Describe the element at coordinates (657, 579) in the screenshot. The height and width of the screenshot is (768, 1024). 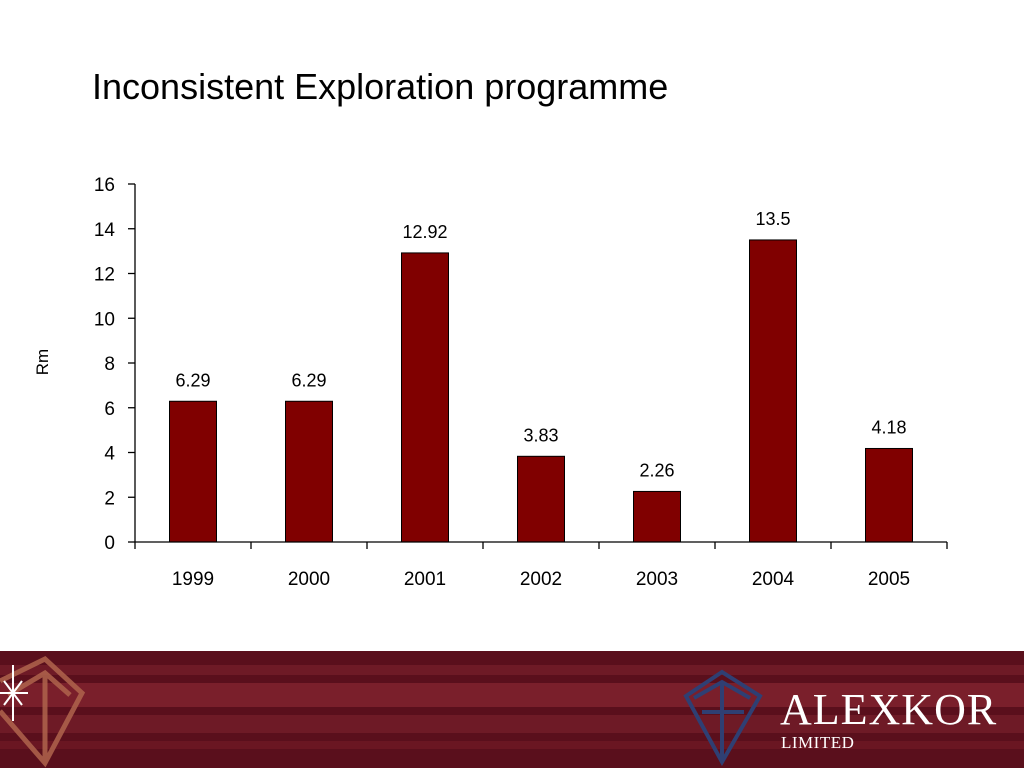
I see `x-tick-label: 2003` at that location.